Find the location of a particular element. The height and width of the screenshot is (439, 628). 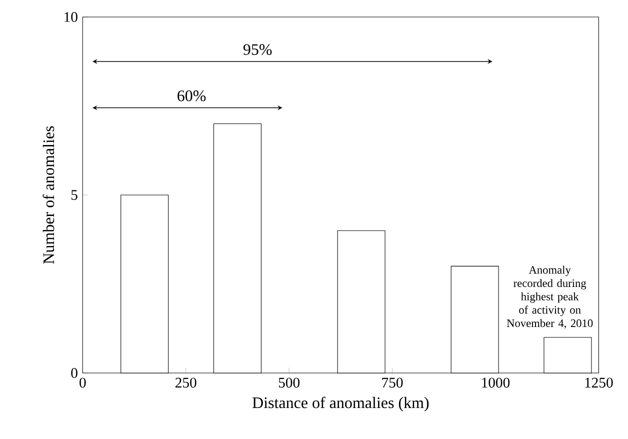

annotation: 60% is located at coordinates (192, 96).